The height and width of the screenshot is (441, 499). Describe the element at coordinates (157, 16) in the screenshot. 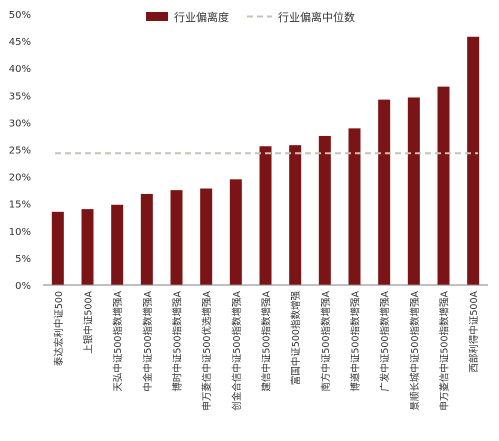

I see `legend-swatch-bar` at that location.